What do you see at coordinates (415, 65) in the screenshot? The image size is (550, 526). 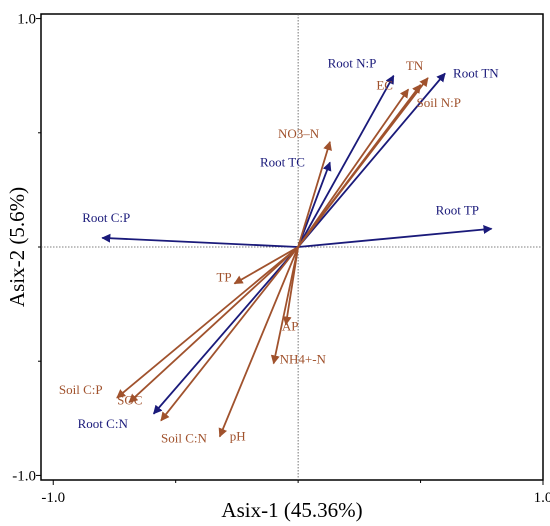 I see `vector-label-6: TN` at bounding box center [415, 65].